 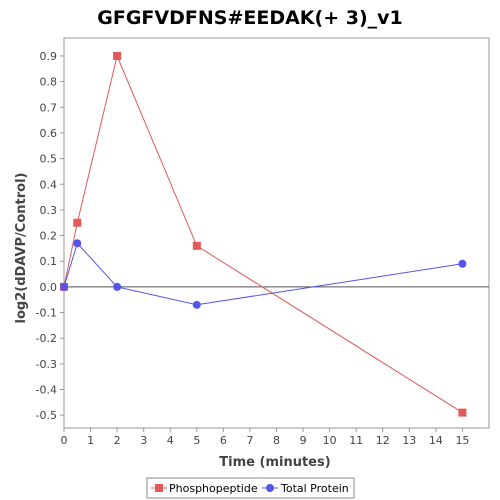 I want to click on y-tick-label: 0.8, so click(x=49, y=82).